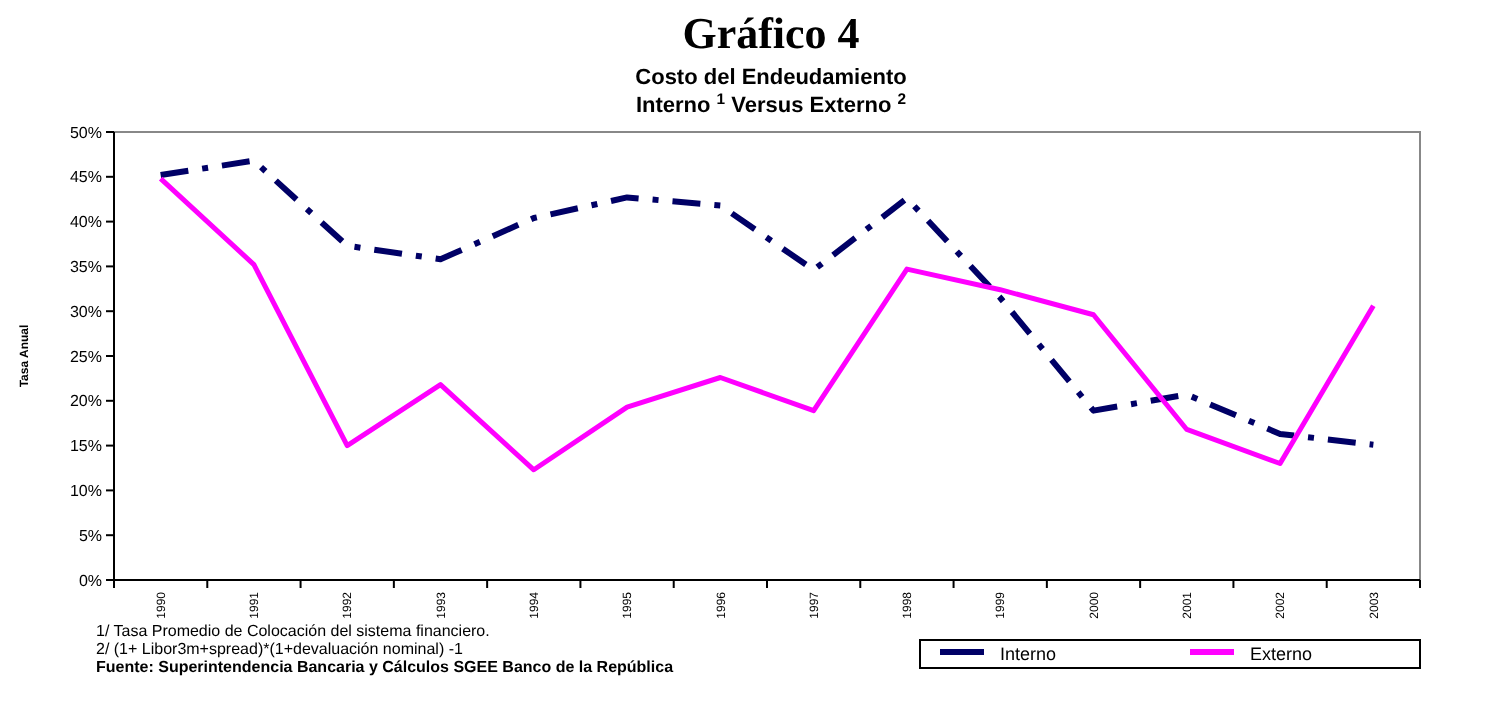 The height and width of the screenshot is (708, 1494). What do you see at coordinates (85, 446) in the screenshot?
I see `y-tick-label: 15%` at bounding box center [85, 446].